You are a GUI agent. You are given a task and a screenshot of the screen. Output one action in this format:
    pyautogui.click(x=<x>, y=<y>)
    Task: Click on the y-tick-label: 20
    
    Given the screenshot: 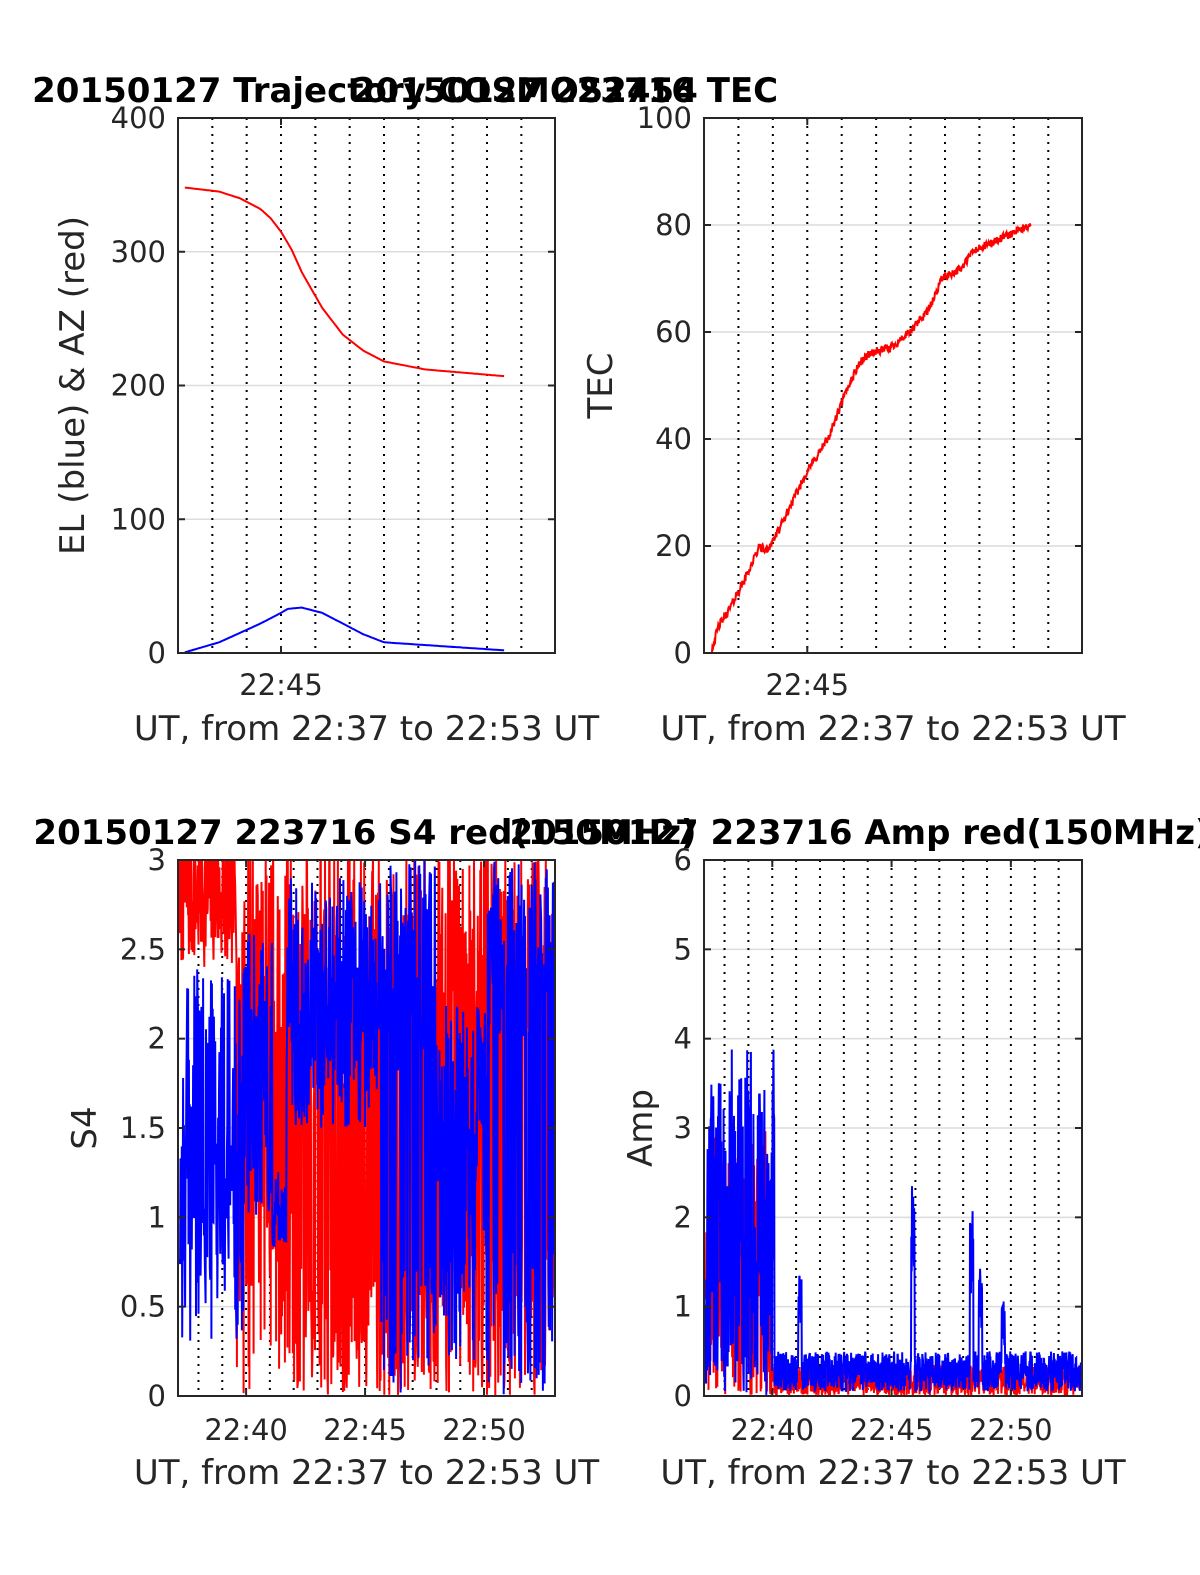 What is the action you would take?
    pyautogui.click(x=673, y=546)
    